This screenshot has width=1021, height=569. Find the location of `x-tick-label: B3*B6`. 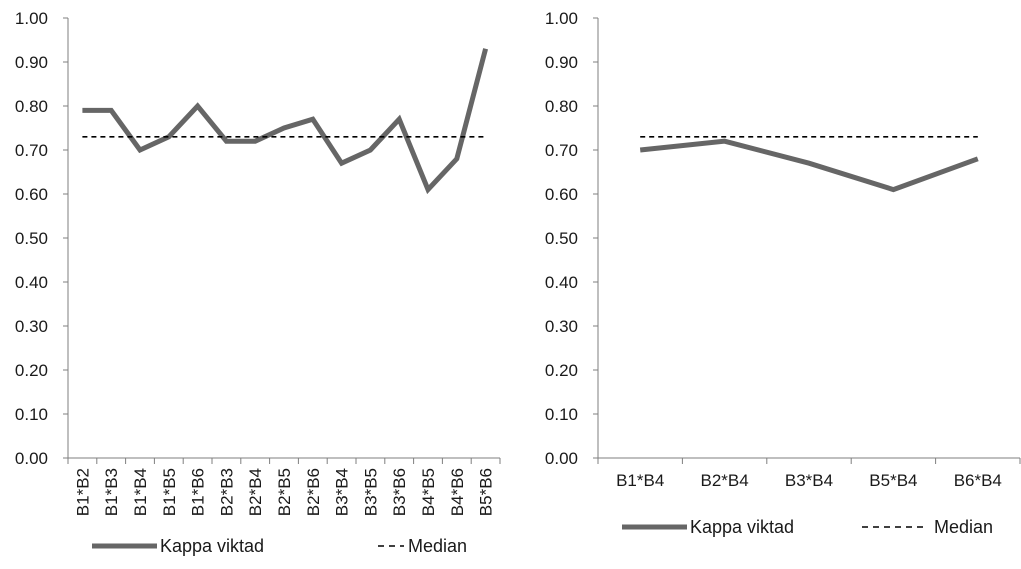

x-tick-label: B3*B6 is located at coordinates (399, 492).